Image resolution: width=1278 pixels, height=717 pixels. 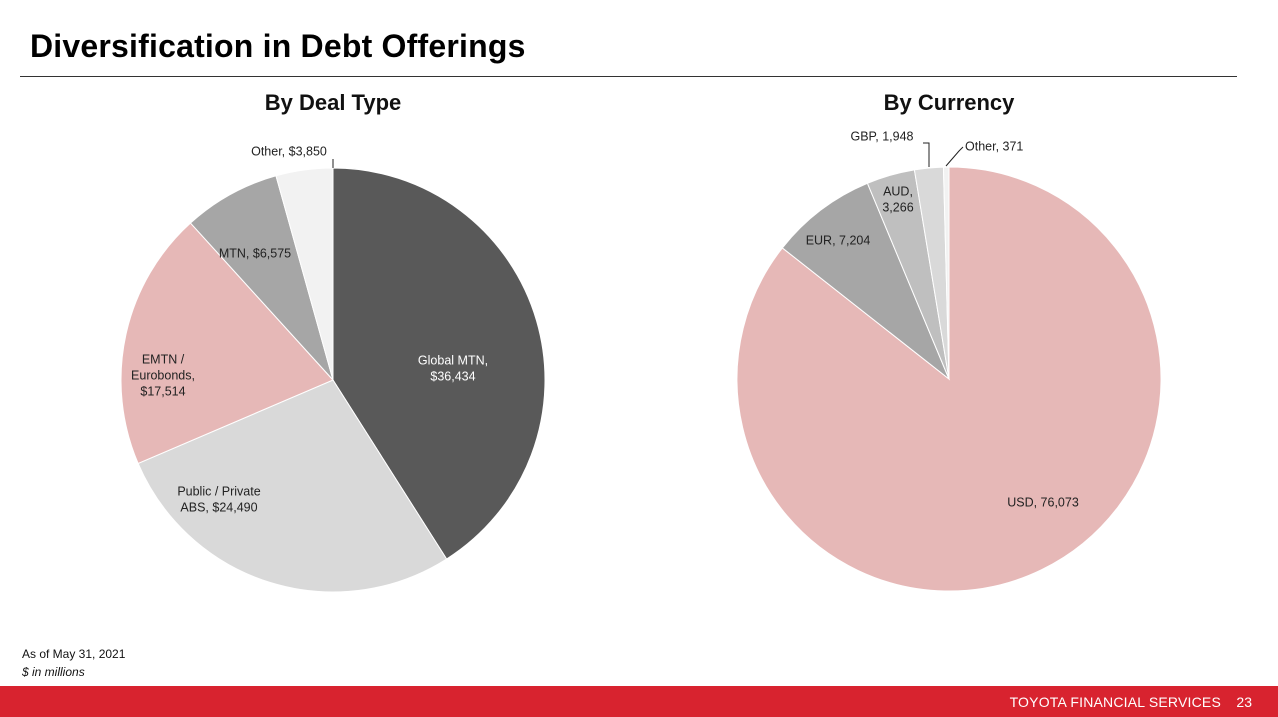 I want to click on data-label-public-private-abs: ABS, $24,490, so click(x=218, y=507).